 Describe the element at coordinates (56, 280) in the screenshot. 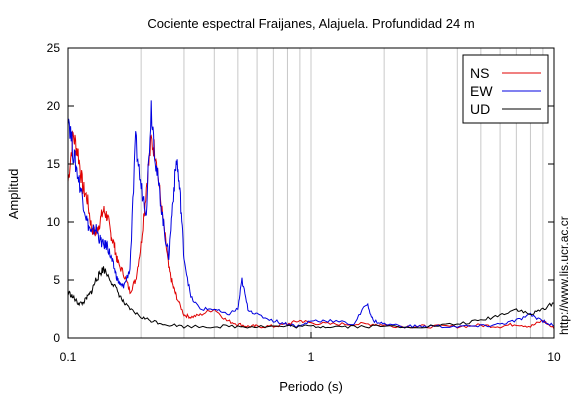

I see `y-tick-label: 5` at that location.